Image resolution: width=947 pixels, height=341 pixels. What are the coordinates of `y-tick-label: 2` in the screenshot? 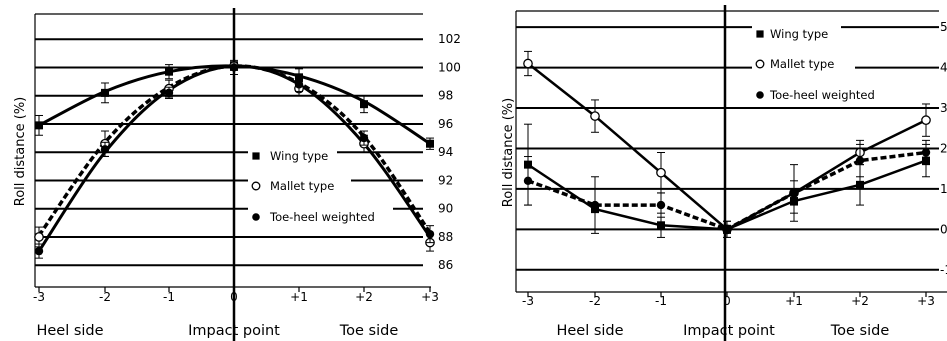 It's located at (943, 148).